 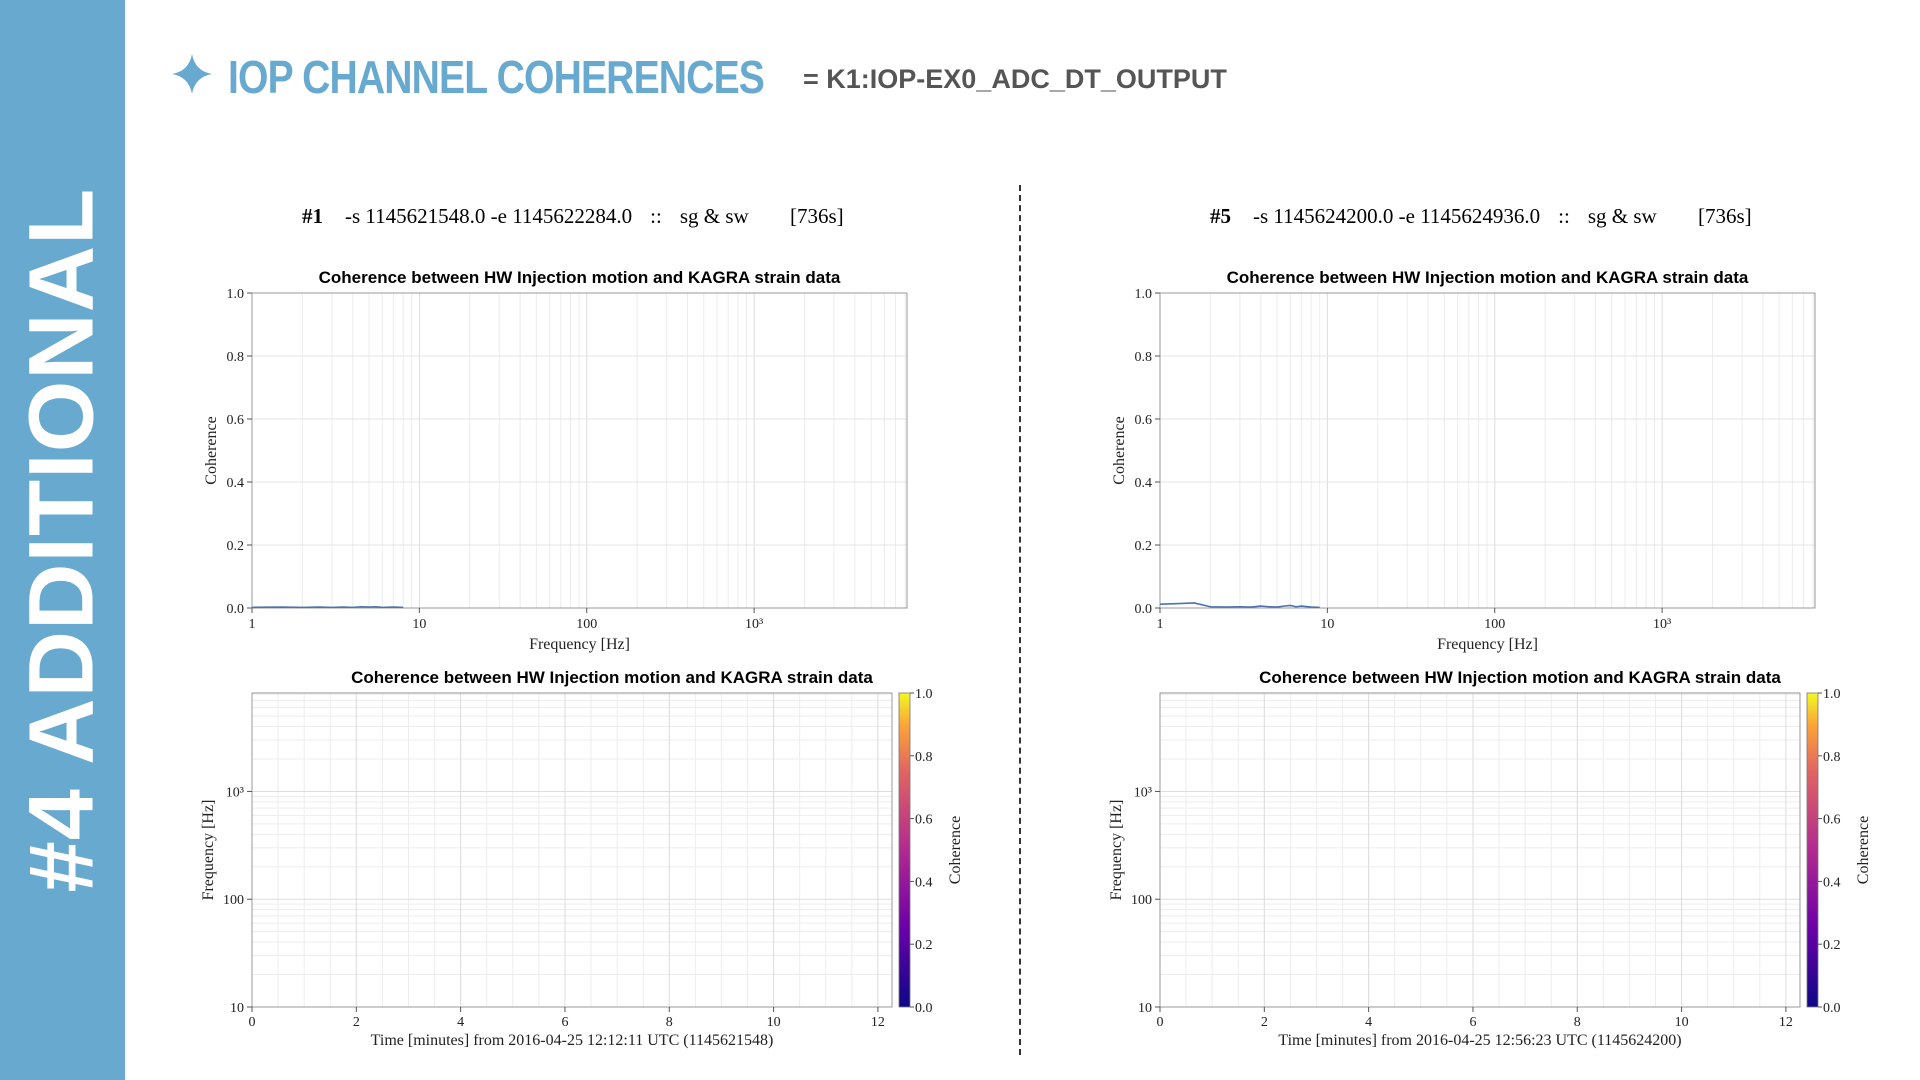 What do you see at coordinates (489, 216) in the screenshot?
I see `run-range: -s 1145621548.0 -e 1145622284.0` at bounding box center [489, 216].